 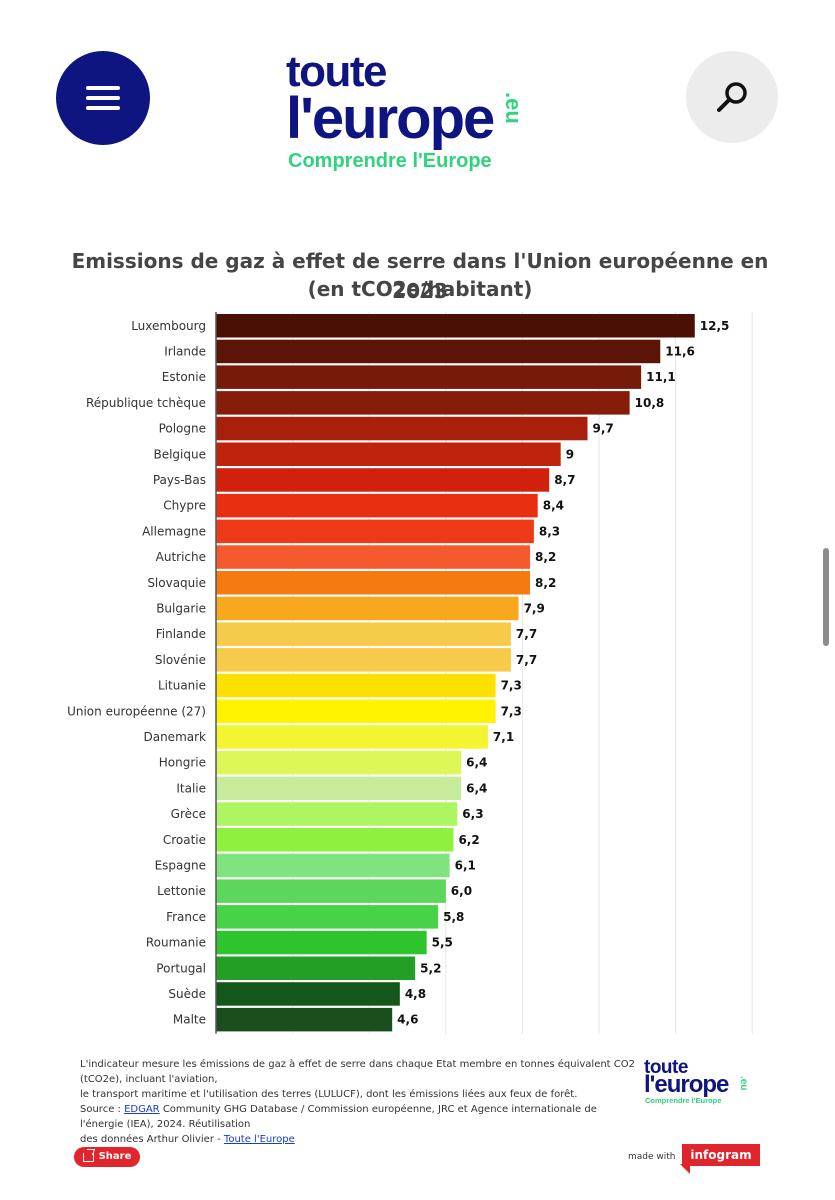 What do you see at coordinates (468, 840) in the screenshot?
I see `value-label: 6,2` at bounding box center [468, 840].